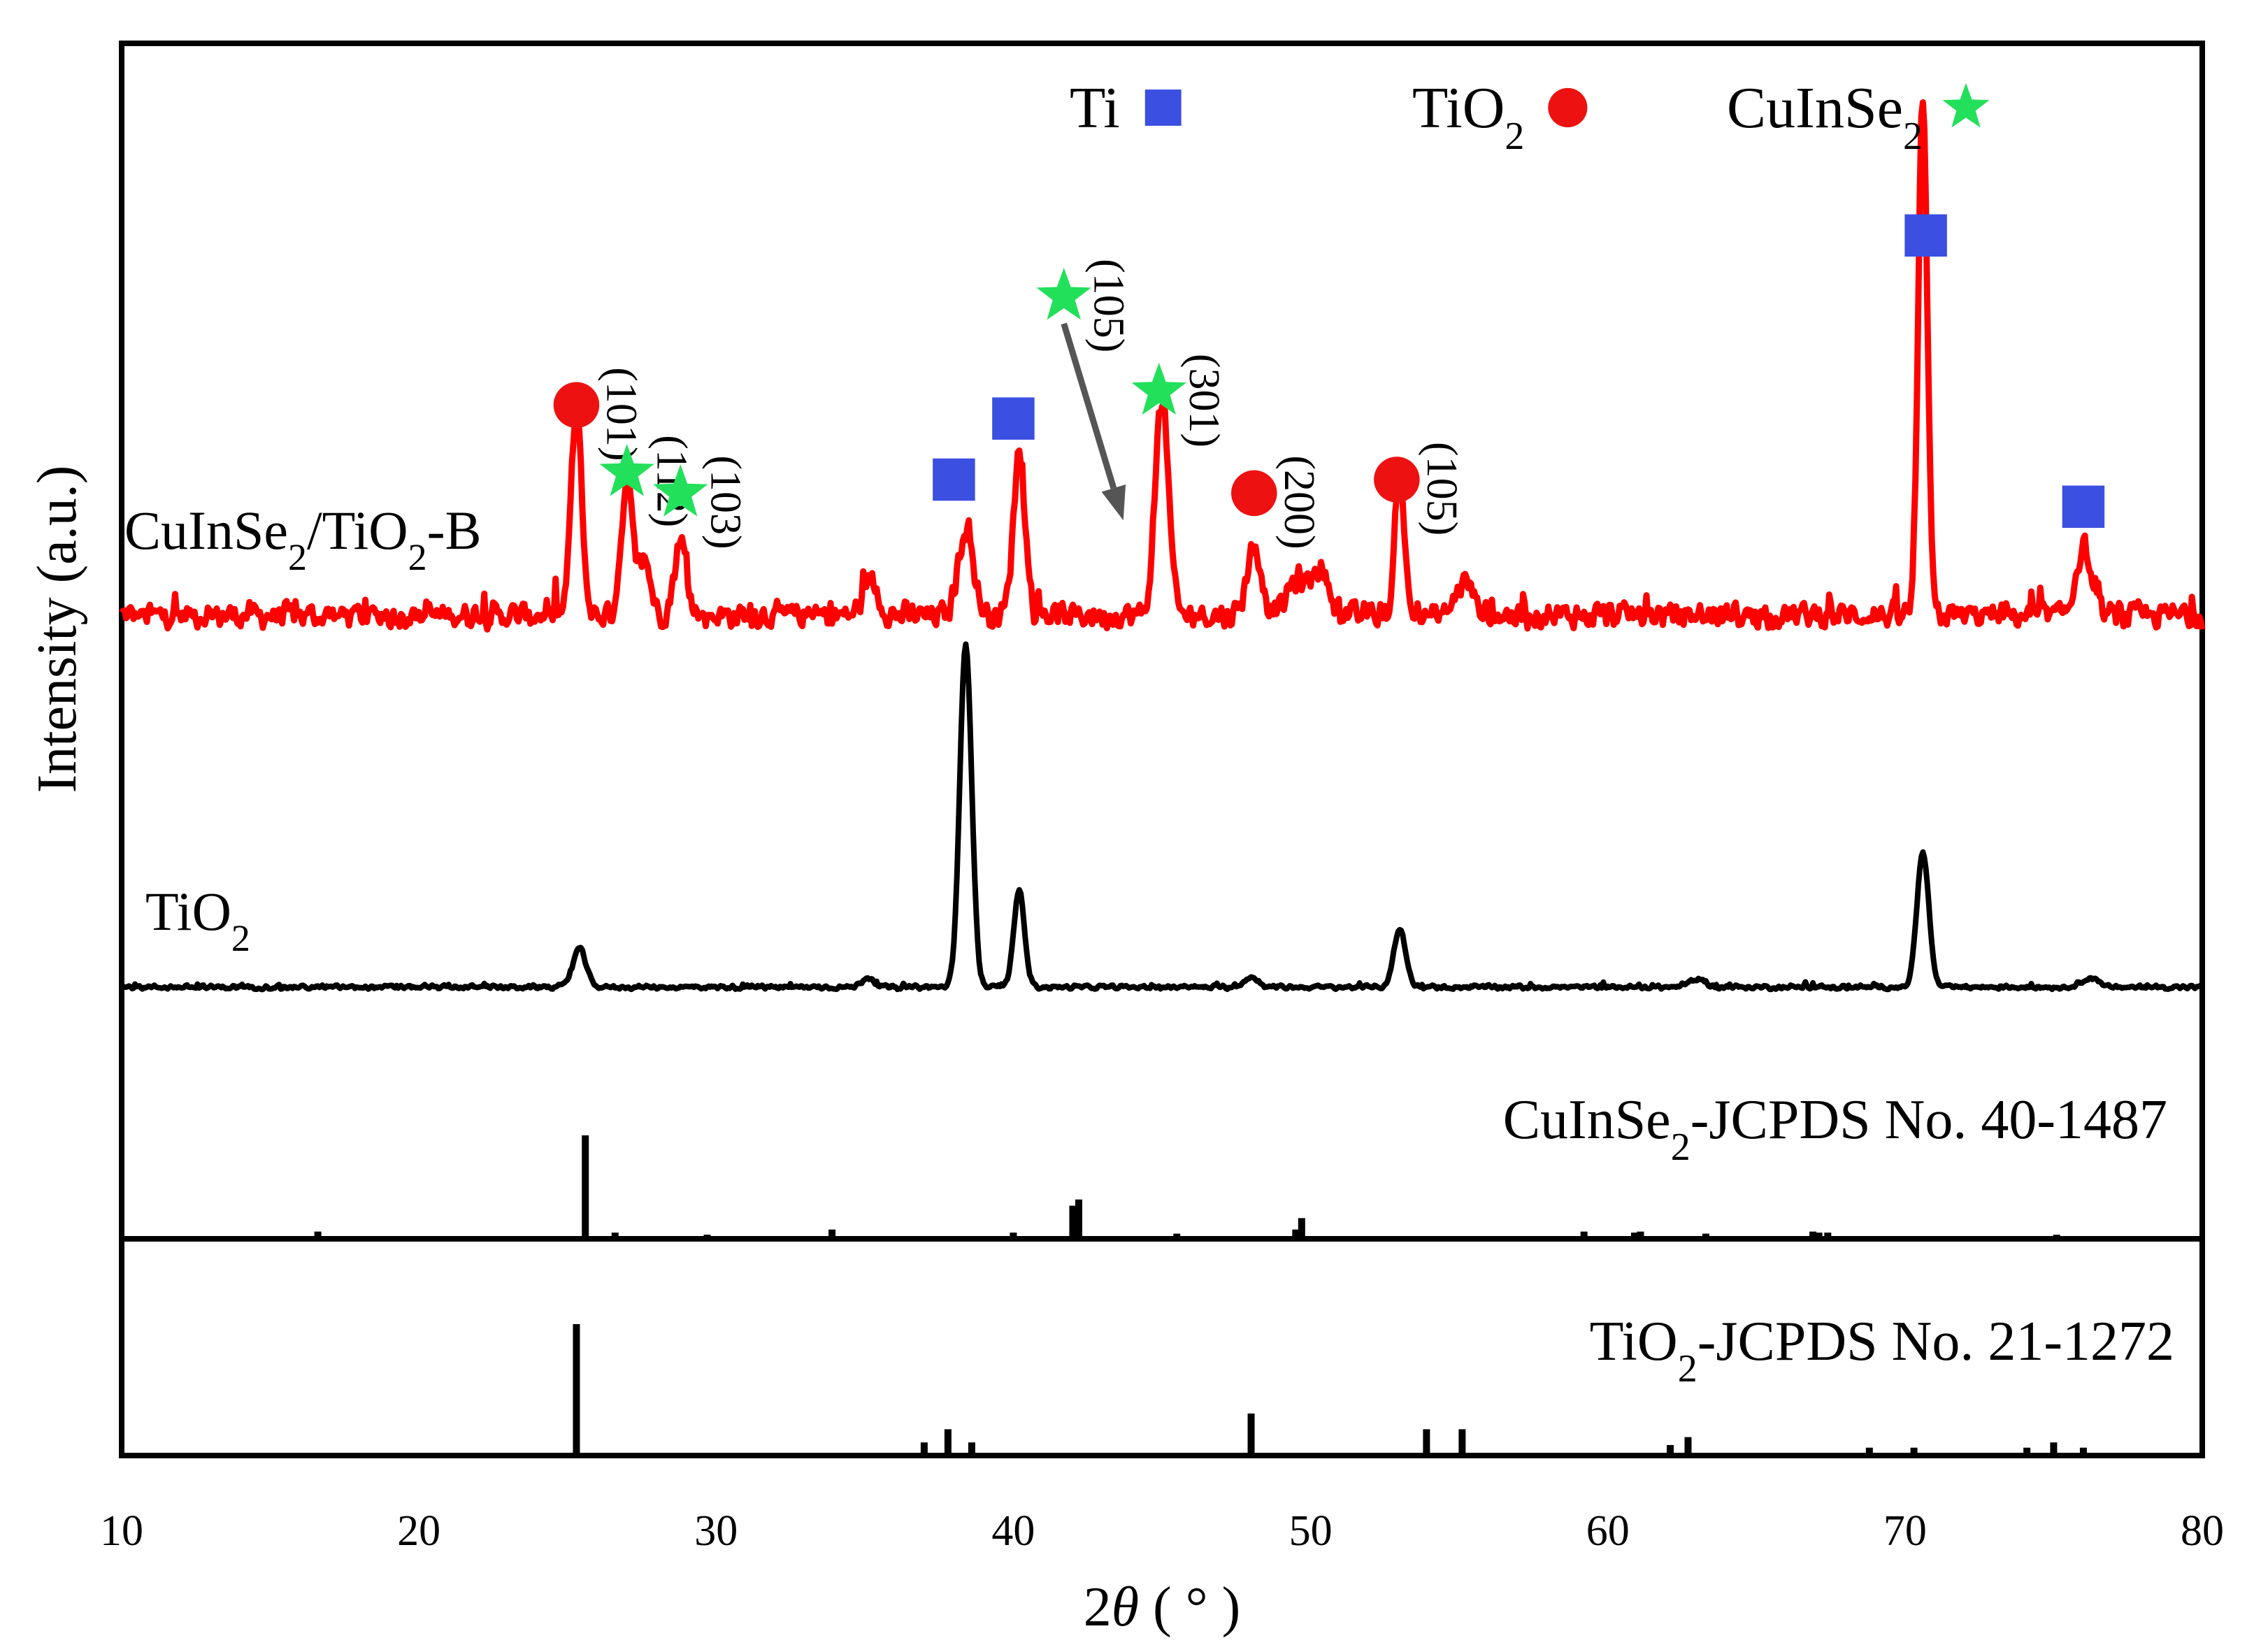 This screenshot has width=2254, height=1652. What do you see at coordinates (1013, 1531) in the screenshot?
I see `x-tick-label: 40` at bounding box center [1013, 1531].